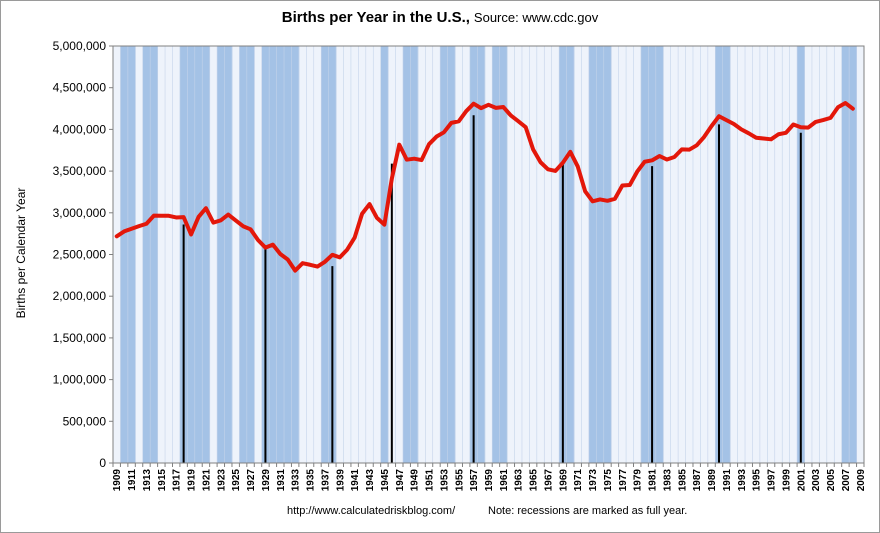 The height and width of the screenshot is (533, 880). What do you see at coordinates (757, 480) in the screenshot?
I see `x-tick-label: 1995` at bounding box center [757, 480].